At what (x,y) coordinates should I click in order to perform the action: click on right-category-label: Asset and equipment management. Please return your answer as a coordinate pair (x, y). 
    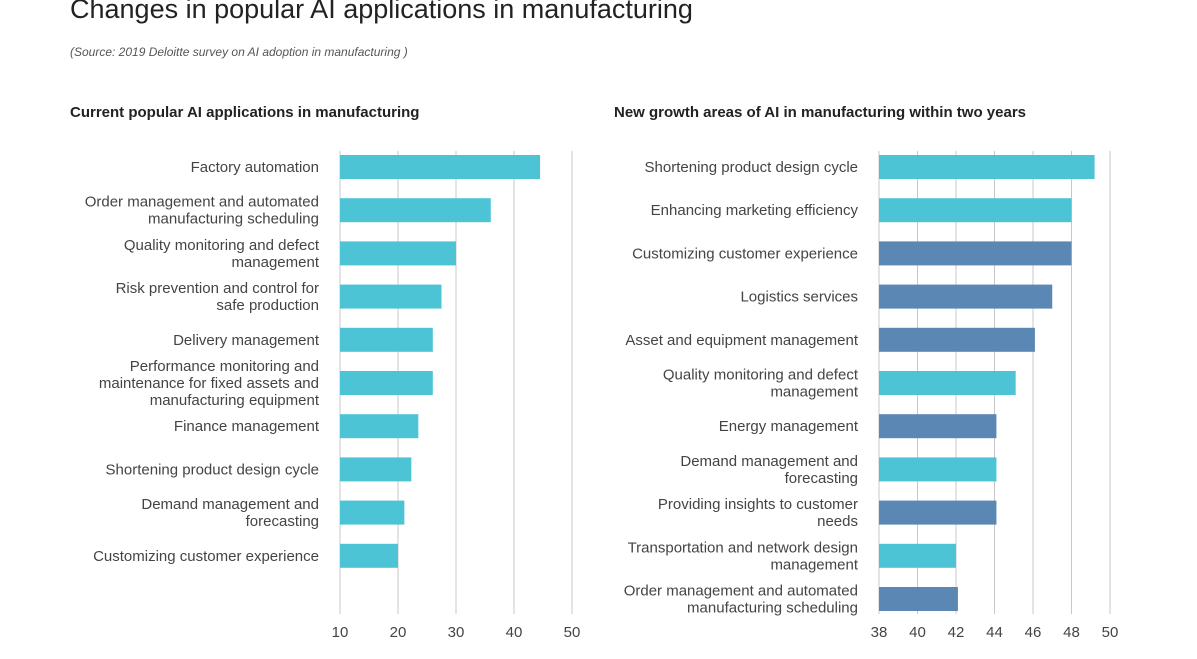
    Looking at the image, I should click on (741, 340).